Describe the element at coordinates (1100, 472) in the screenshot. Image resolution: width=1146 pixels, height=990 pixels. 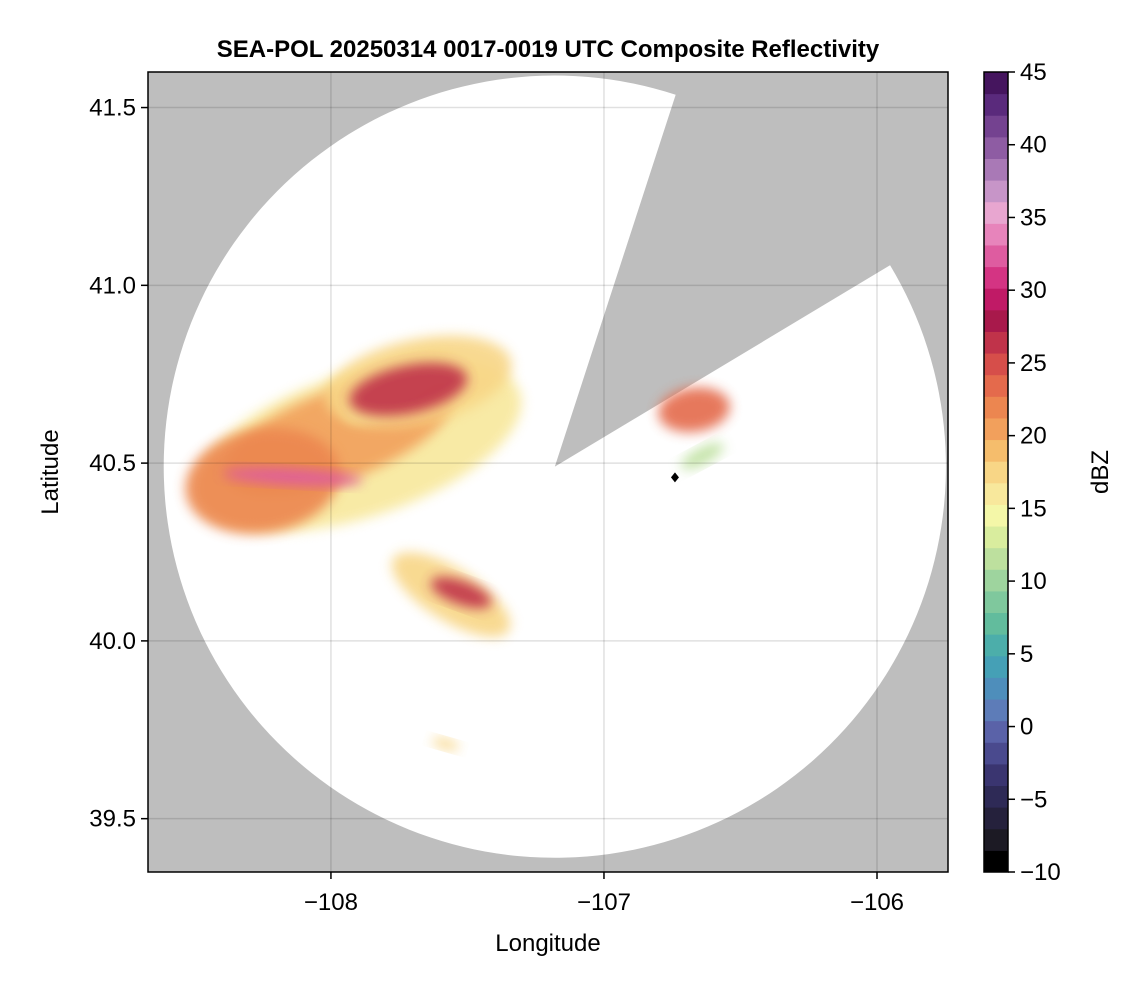
I see `colorbar-label: dBZ` at that location.